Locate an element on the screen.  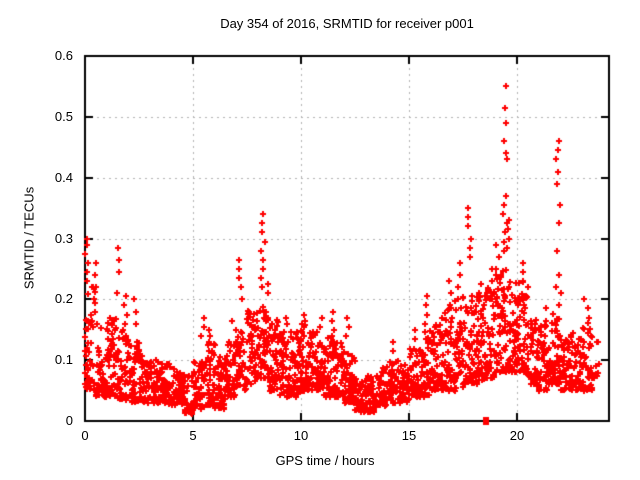
x-tick-label-10: 10 is located at coordinates (301, 435).